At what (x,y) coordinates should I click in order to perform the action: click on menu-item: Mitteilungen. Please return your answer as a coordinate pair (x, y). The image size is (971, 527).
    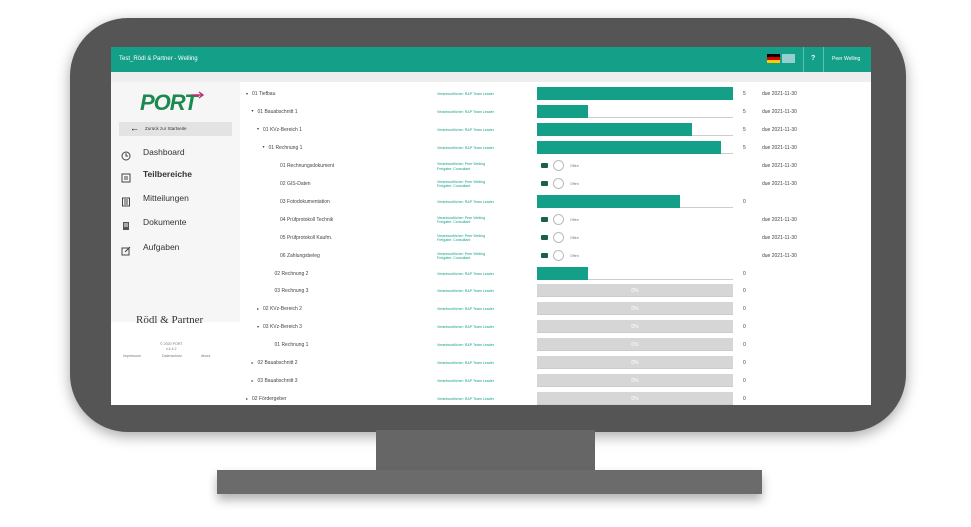
    Looking at the image, I should click on (166, 198).